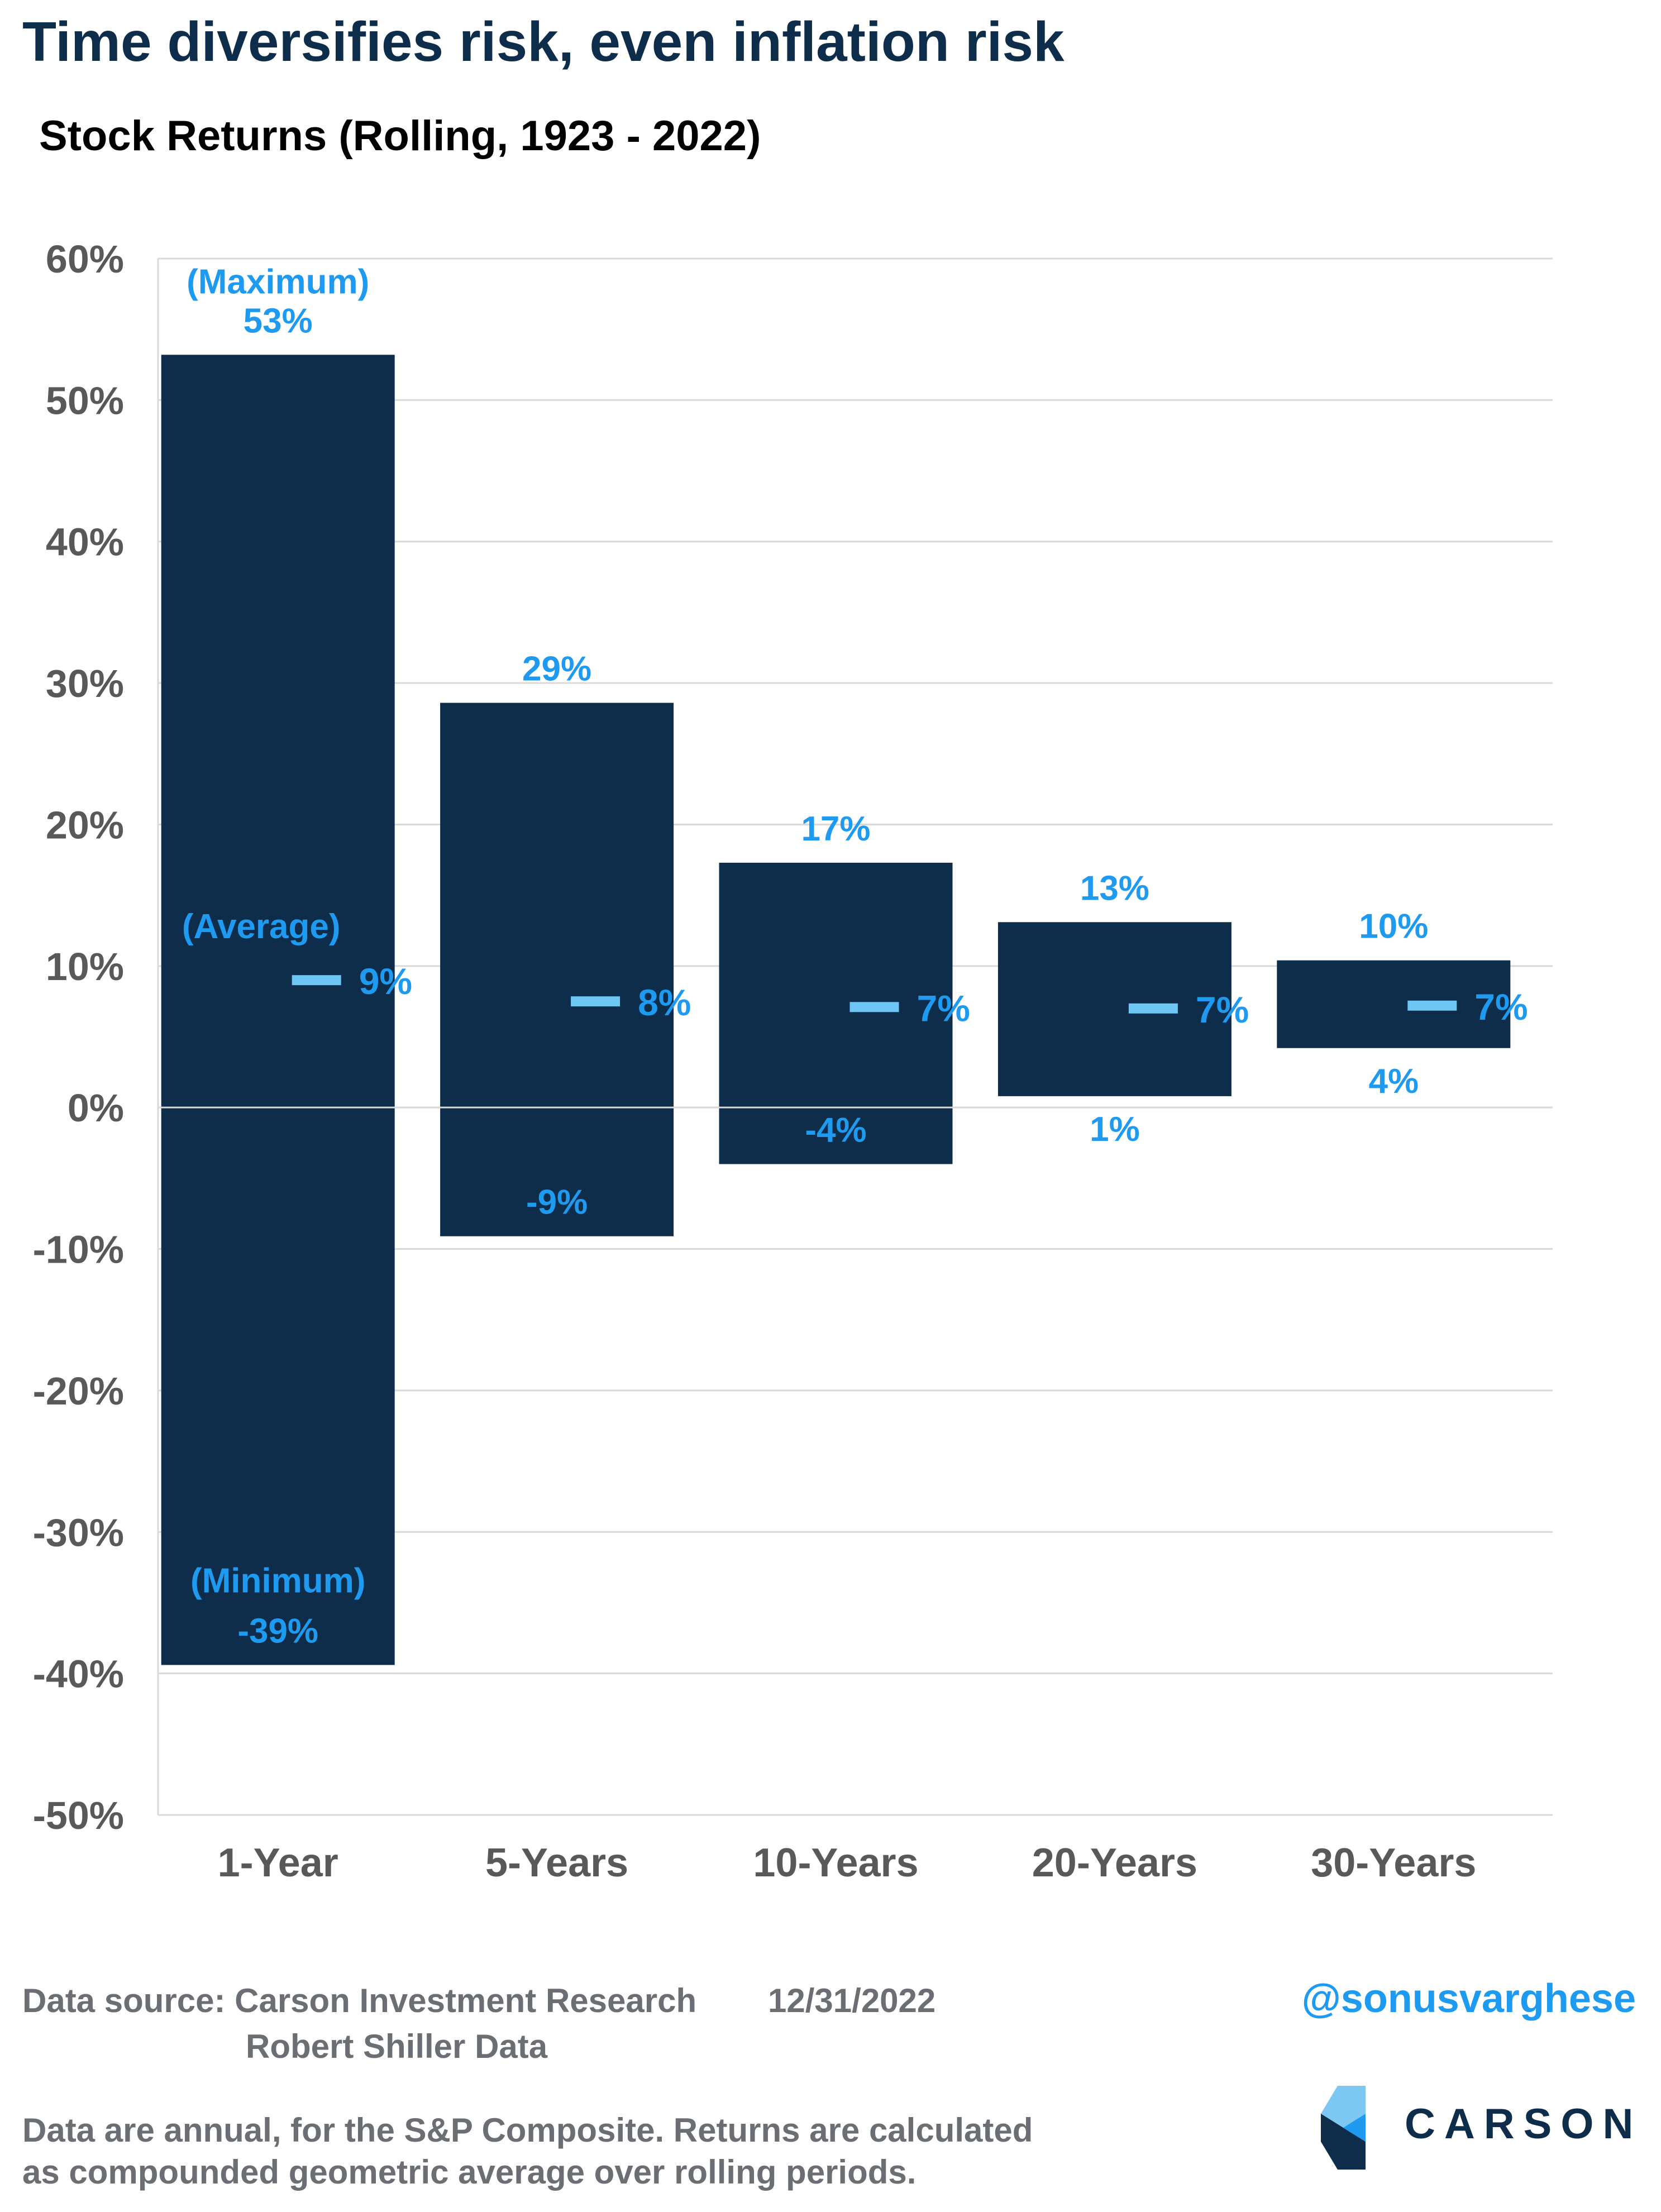 This screenshot has height=2212, width=1661. Describe the element at coordinates (1394, 926) in the screenshot. I see `max-value-label: 10%` at that location.